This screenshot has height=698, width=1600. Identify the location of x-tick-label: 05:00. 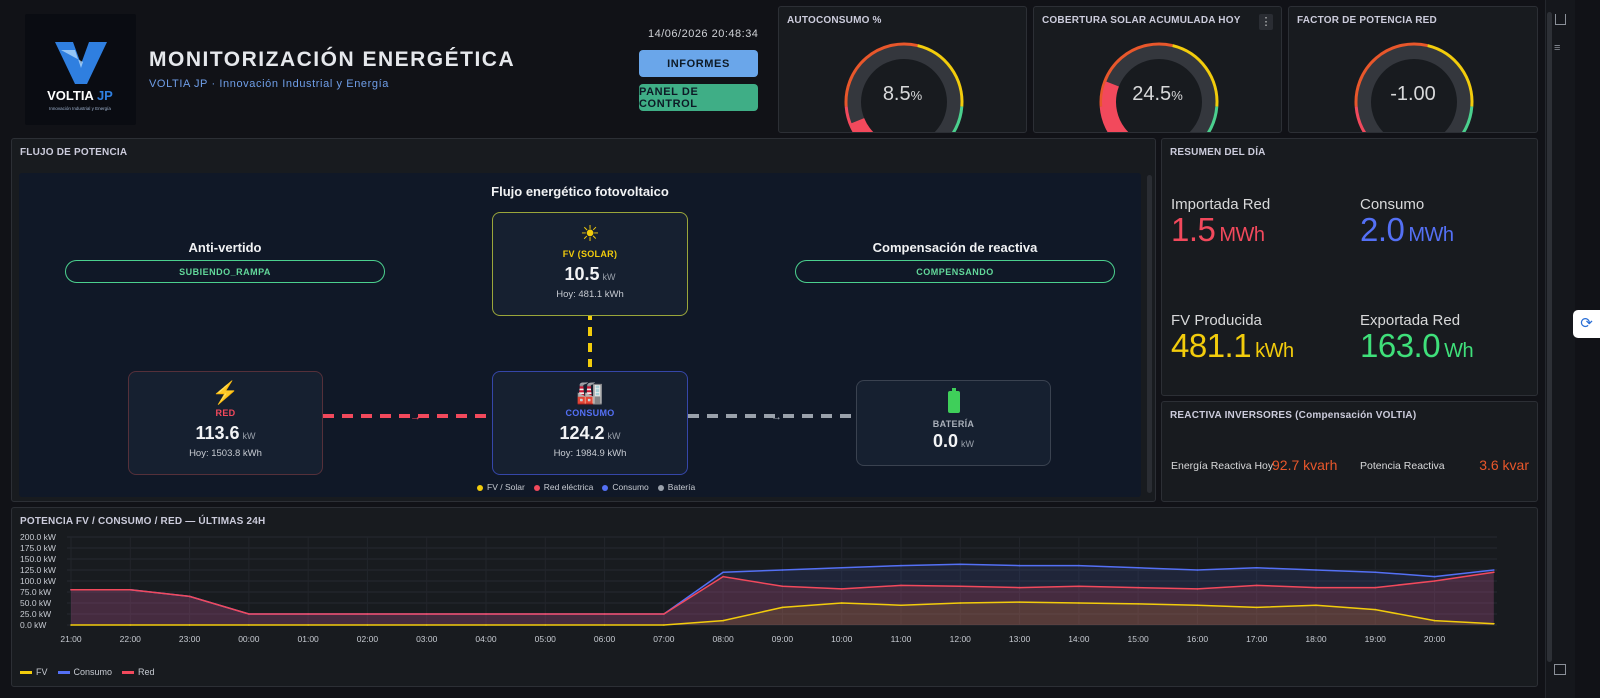
(546, 639).